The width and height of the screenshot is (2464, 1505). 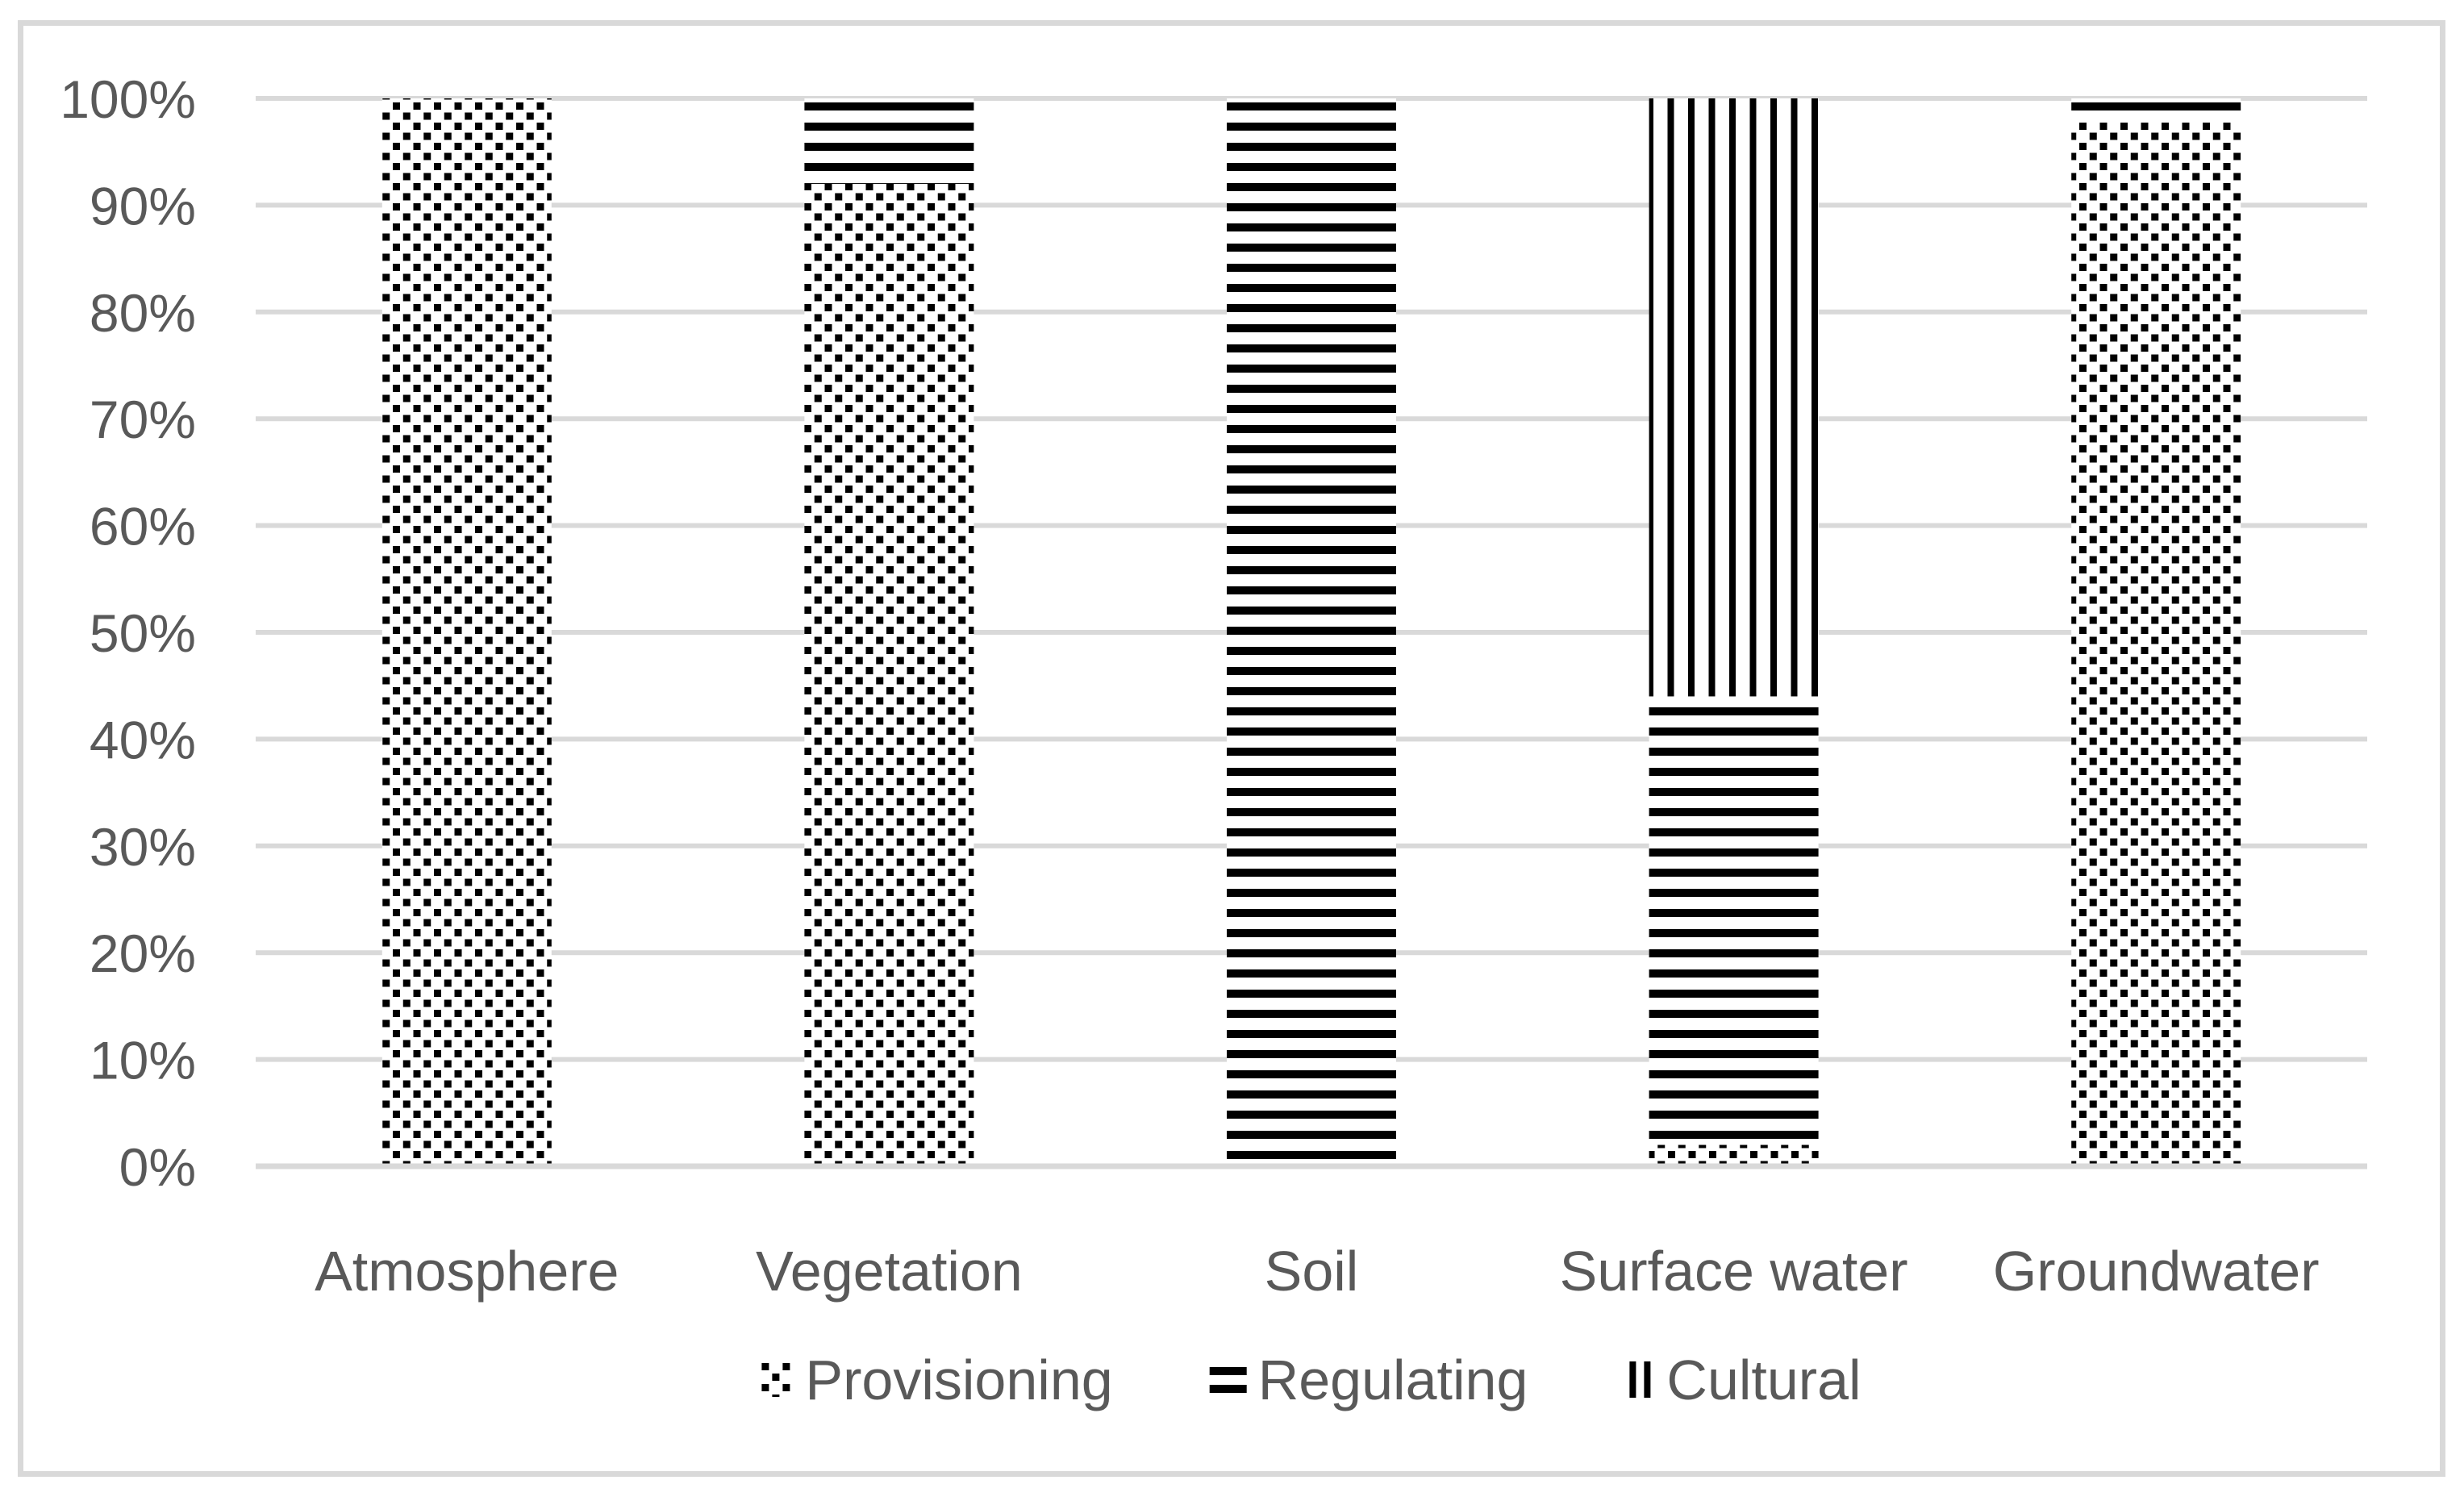 I want to click on y-axis-tick-labels: 0% 10% 20% 30% 40% 50% 60% 70% 80% 90% 100%, so click(x=128, y=633).